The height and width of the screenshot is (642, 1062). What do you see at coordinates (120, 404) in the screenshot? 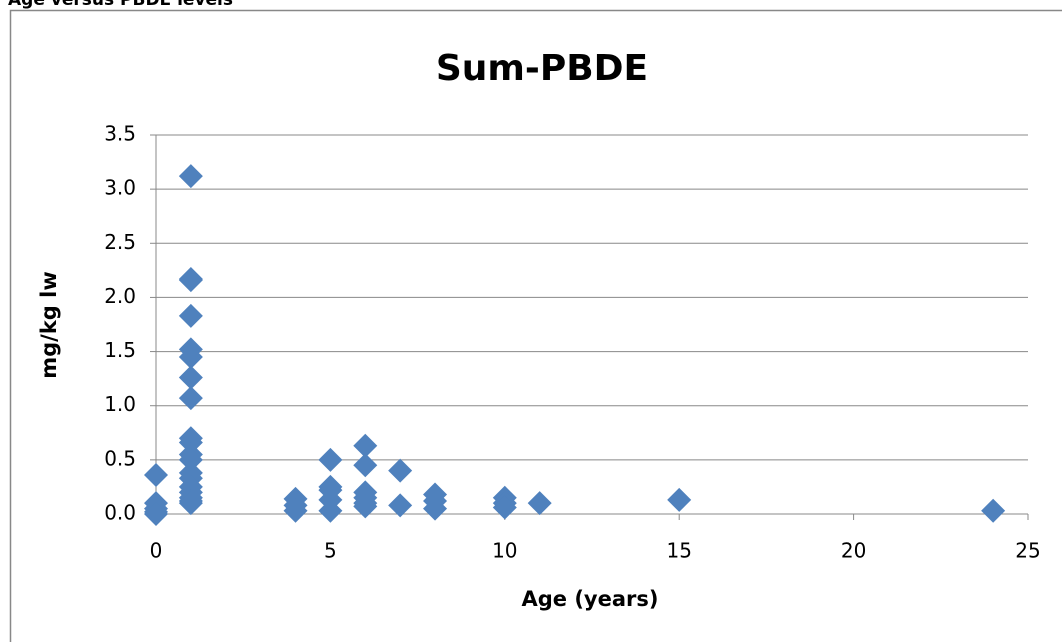
I see `y-tick-label: 1.0` at bounding box center [120, 404].